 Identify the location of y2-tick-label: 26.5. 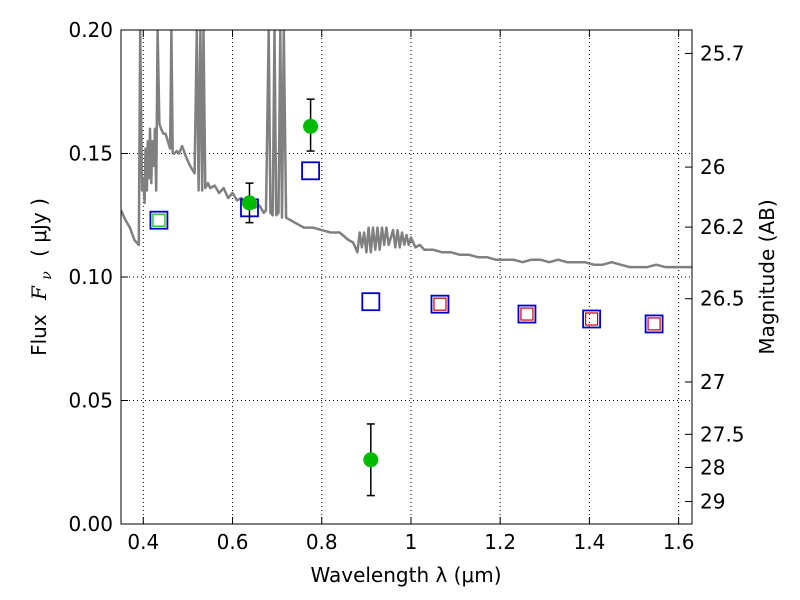
(722, 299).